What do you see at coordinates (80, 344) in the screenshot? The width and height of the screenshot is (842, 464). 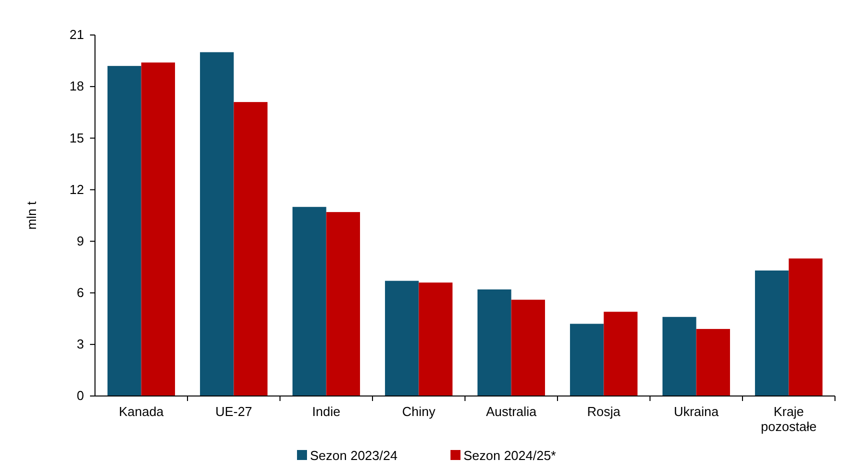 I see `y-tick-label: 3` at bounding box center [80, 344].